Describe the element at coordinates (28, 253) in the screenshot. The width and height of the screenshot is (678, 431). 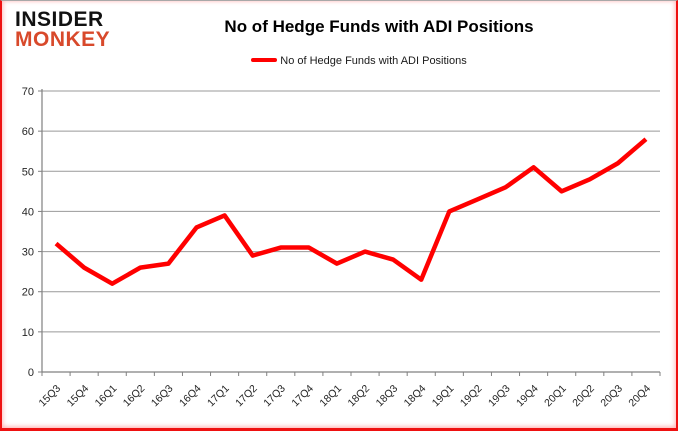
I see `y-axis-label: 30` at that location.